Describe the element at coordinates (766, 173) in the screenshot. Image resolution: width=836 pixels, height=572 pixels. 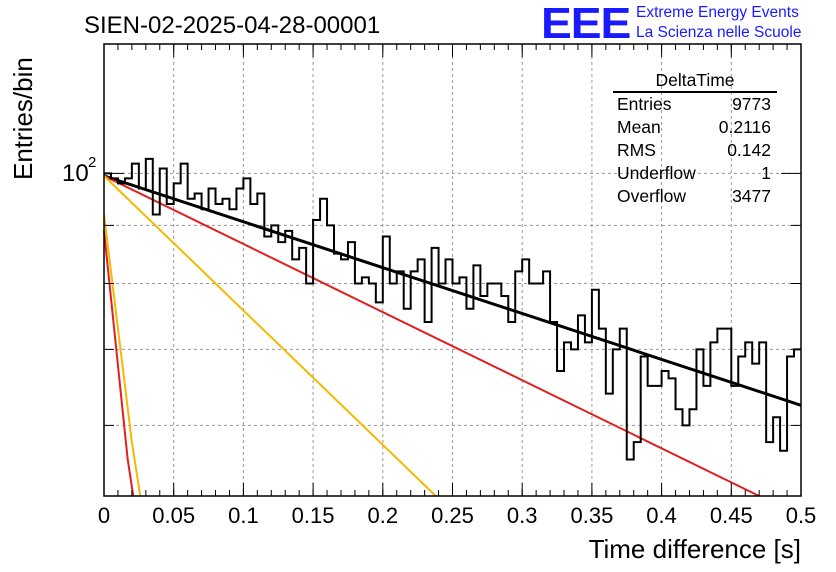
I see `stats-value: 1` at that location.